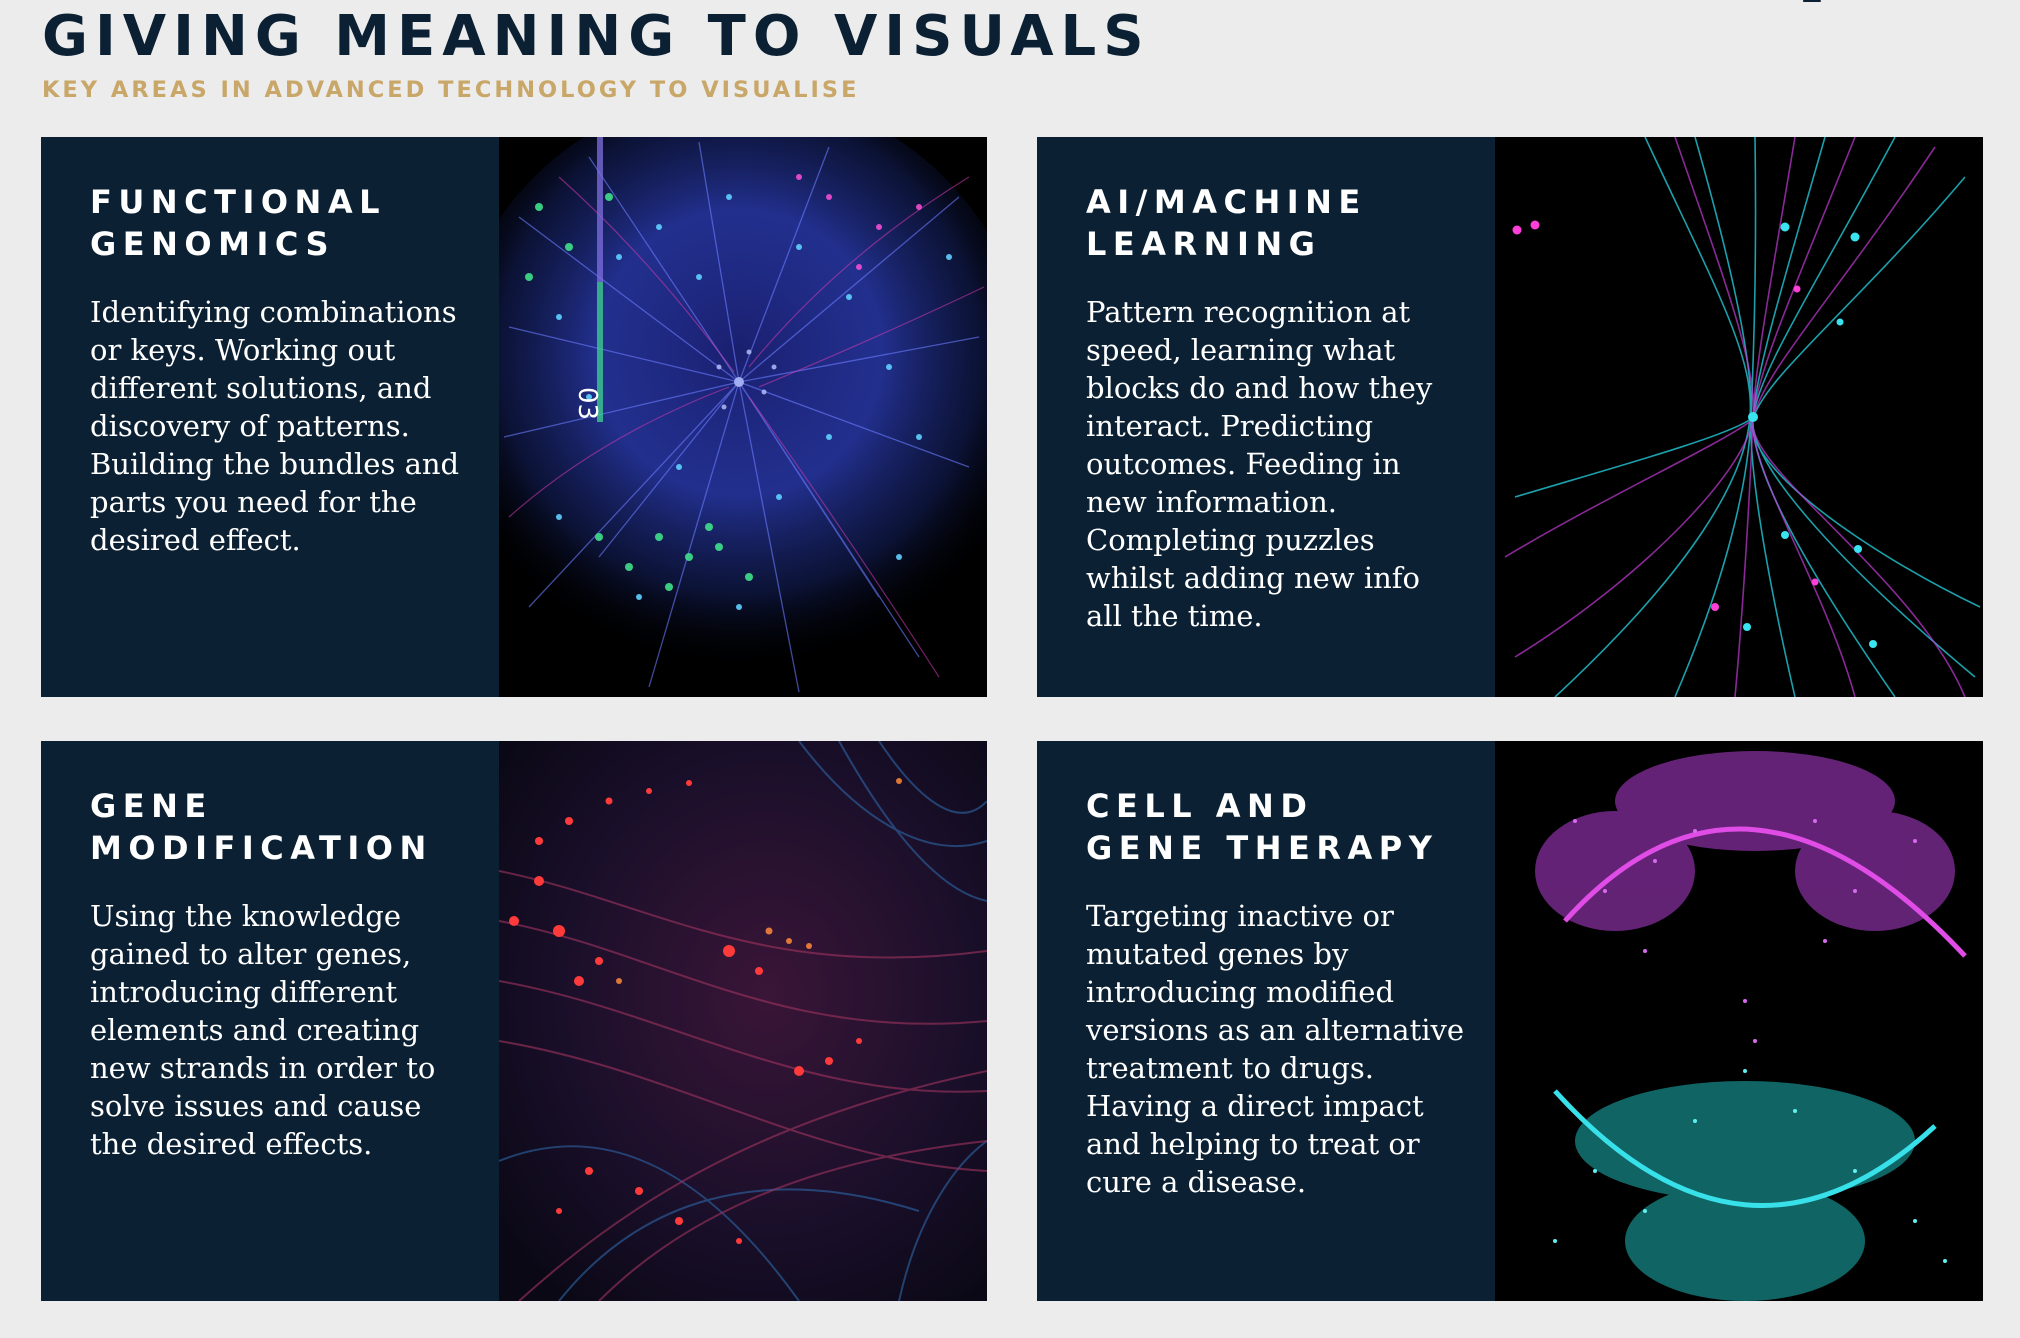  I want to click on glowing-strands-image, so click(743, 1021).